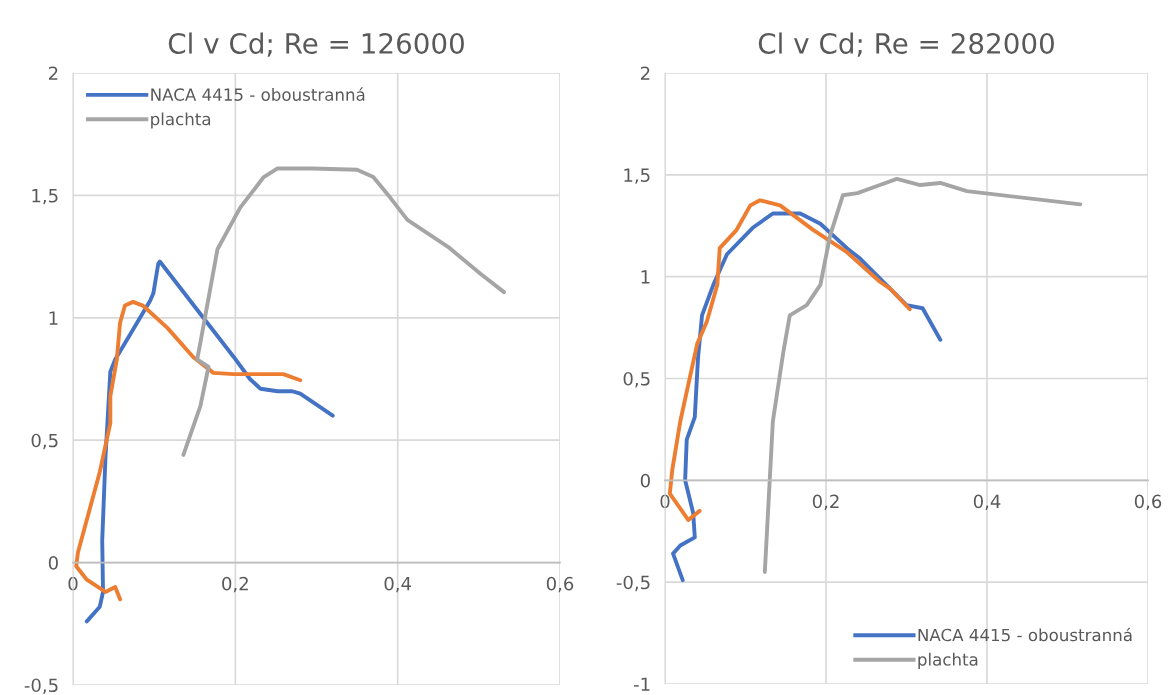 This screenshot has width=1168, height=695. I want to click on line-series, so click(343, 311).